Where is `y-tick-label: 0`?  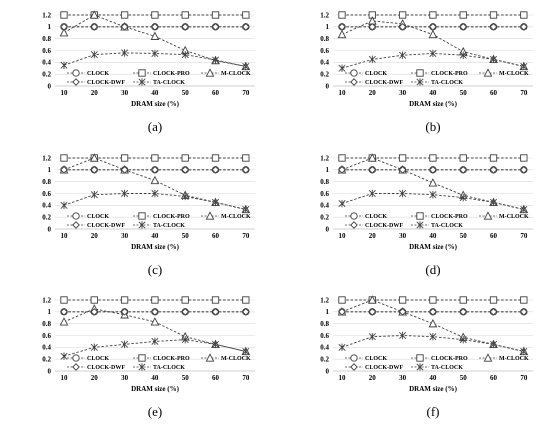 y-tick-label: 0 is located at coordinates (50, 86).